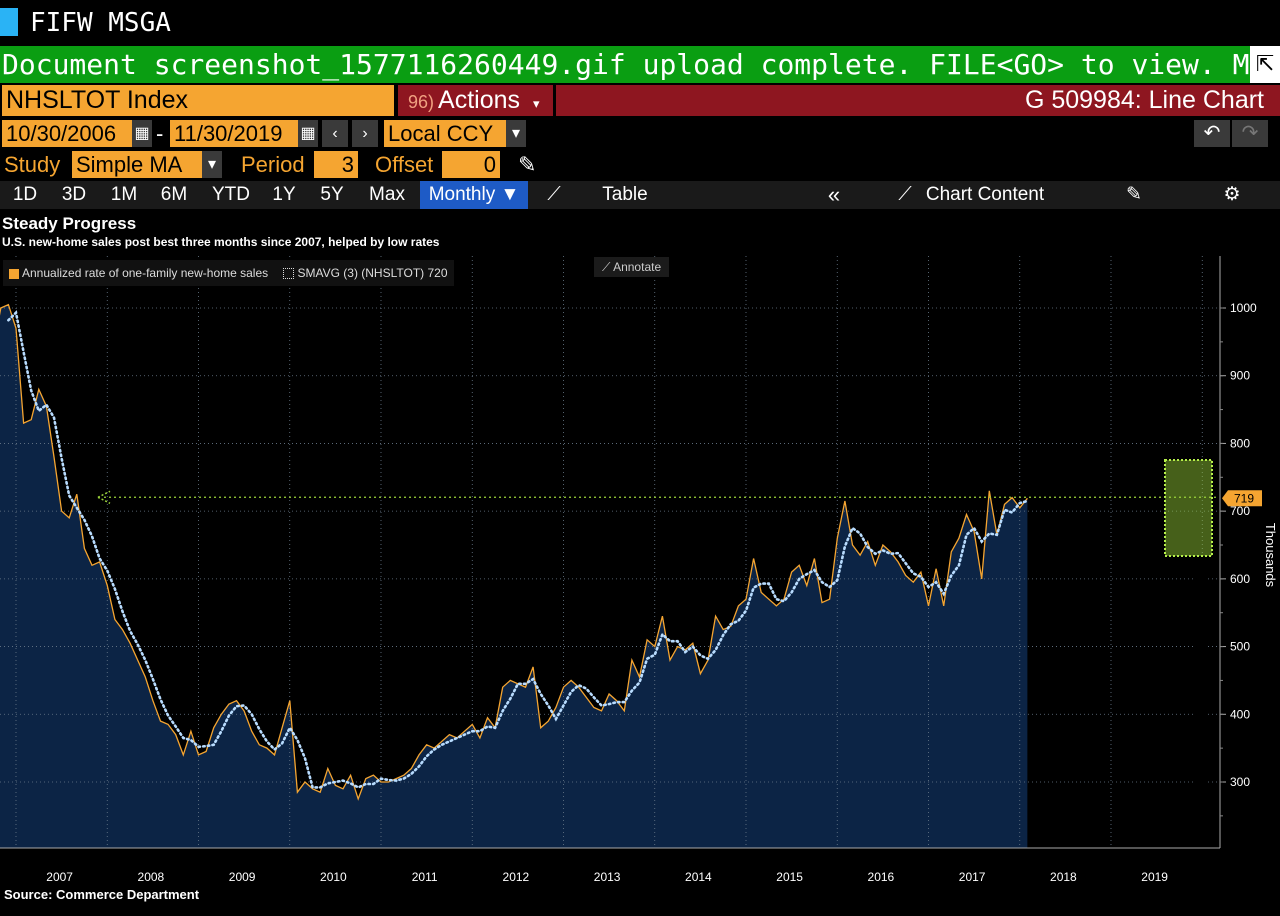 The image size is (1280, 916). I want to click on legend-sma-name: SMAVG (3) (NHSLTOT) 720, so click(372, 273).